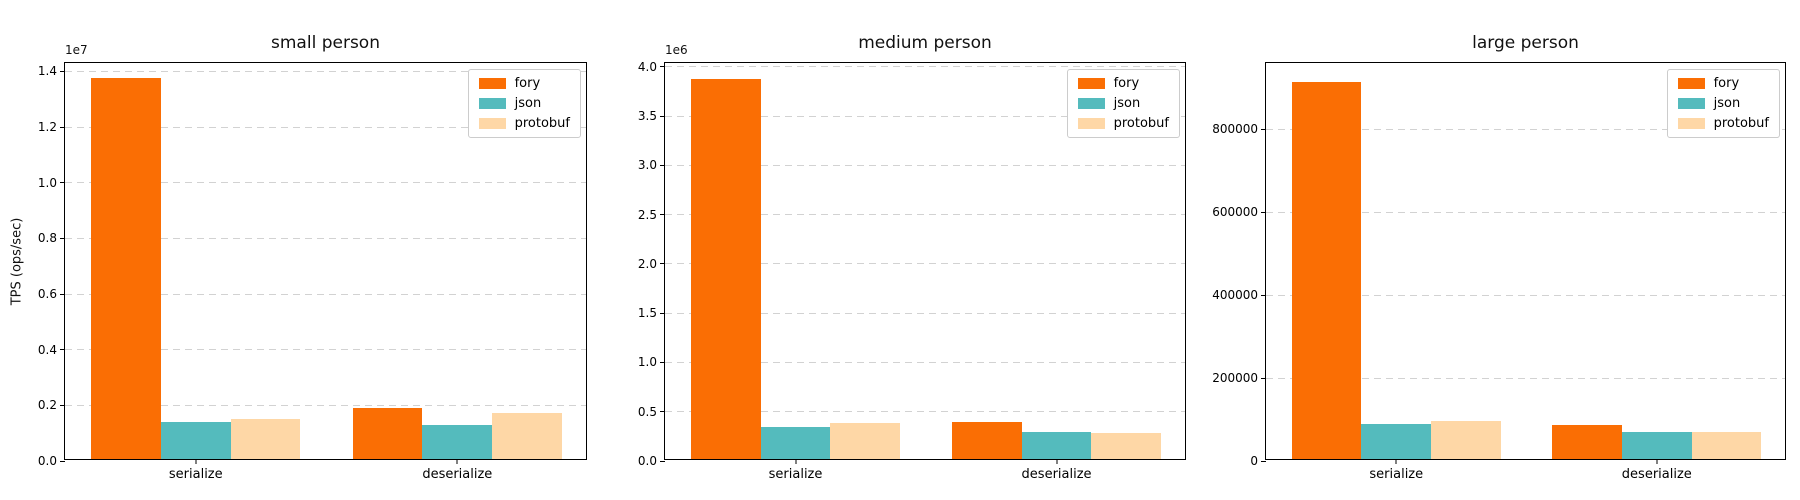 This screenshot has height=500, width=1800. Describe the element at coordinates (647, 66) in the screenshot. I see `y-tick-label: 4.0` at that location.